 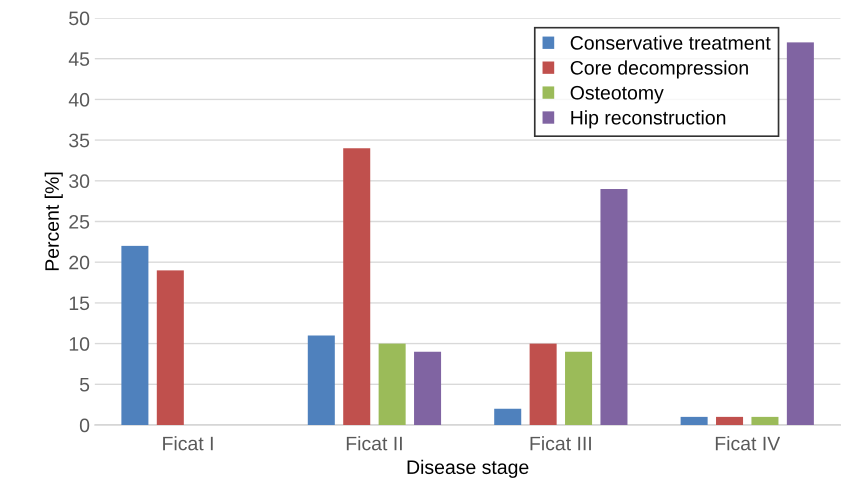 What do you see at coordinates (80, 344) in the screenshot?
I see `y-tick-label: 10` at bounding box center [80, 344].